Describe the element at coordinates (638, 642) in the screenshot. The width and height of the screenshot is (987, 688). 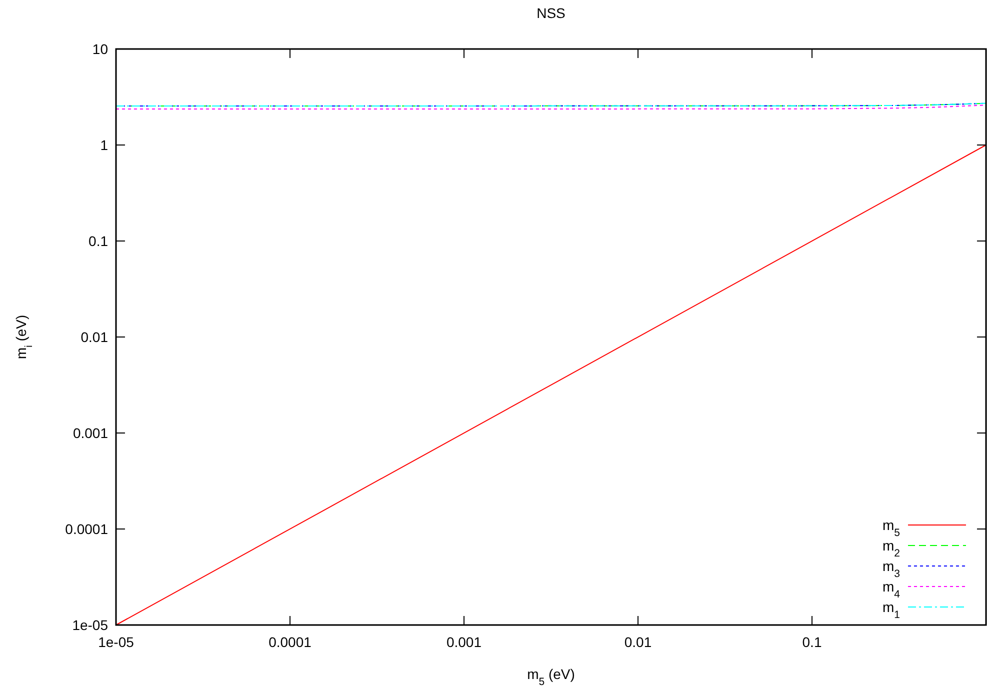
I see `x-tick-label: 0.01` at that location.